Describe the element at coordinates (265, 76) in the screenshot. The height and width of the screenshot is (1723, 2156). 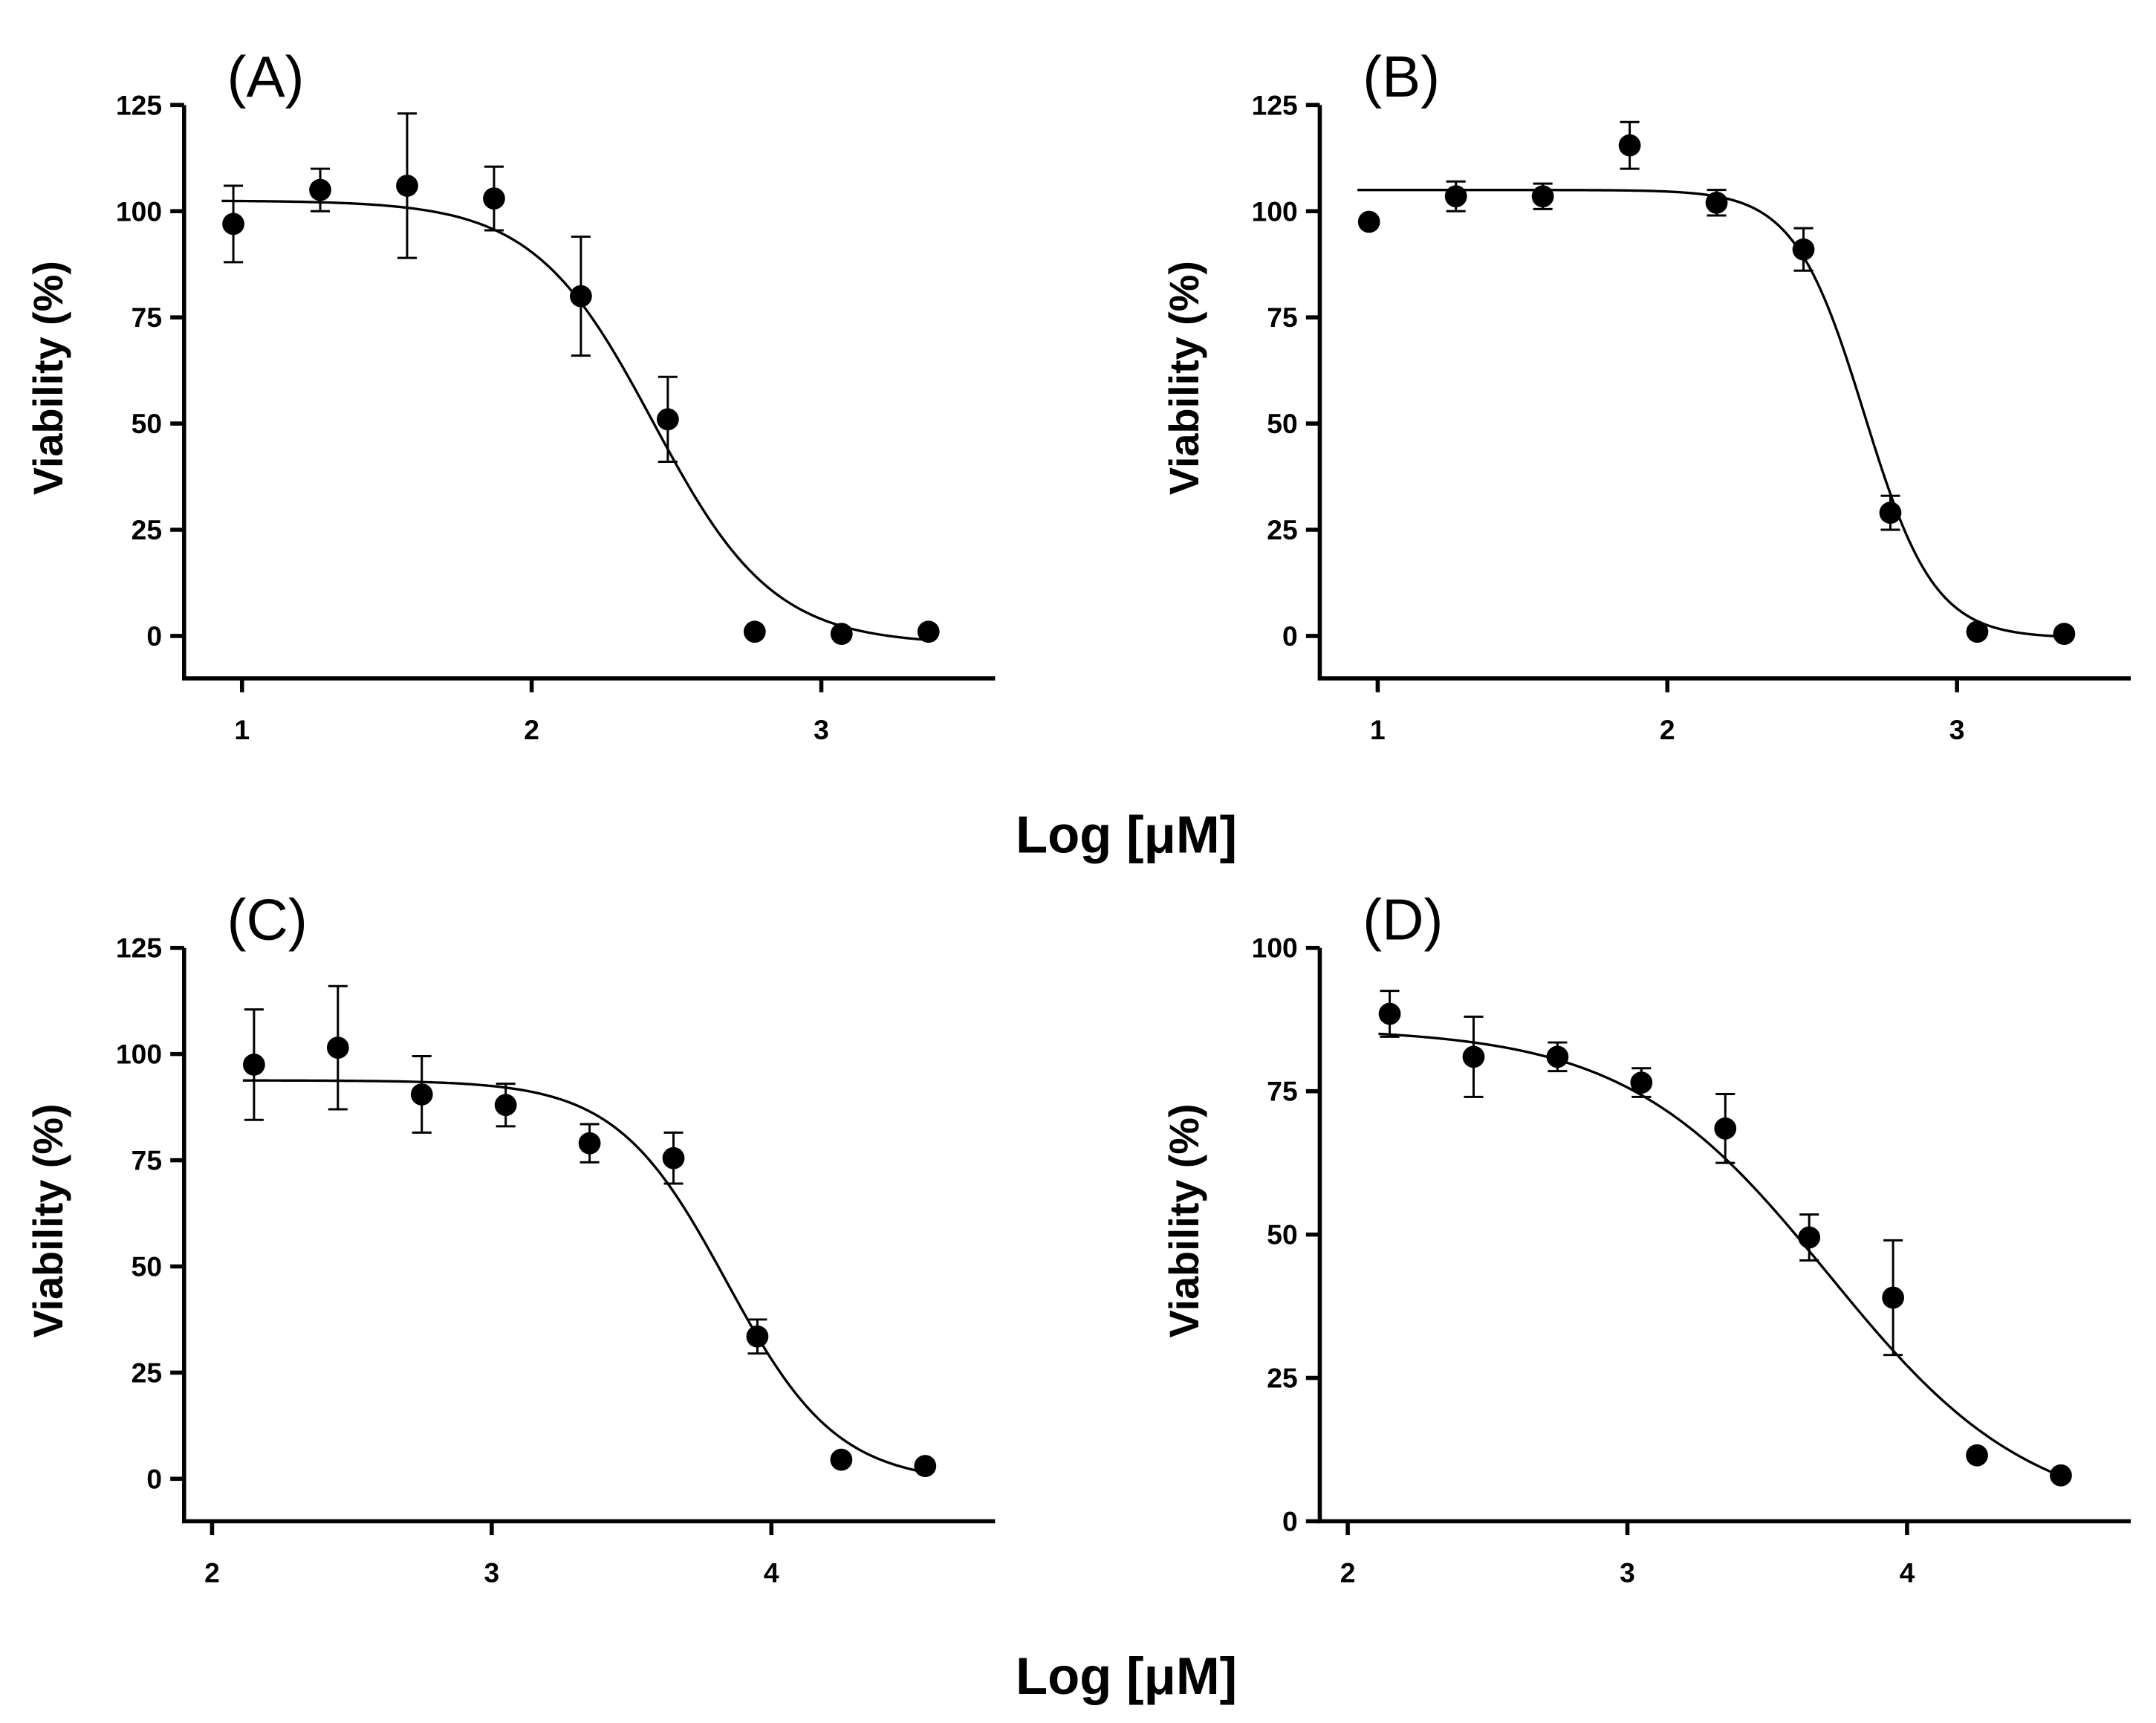
I see `panel-label: (A)` at that location.